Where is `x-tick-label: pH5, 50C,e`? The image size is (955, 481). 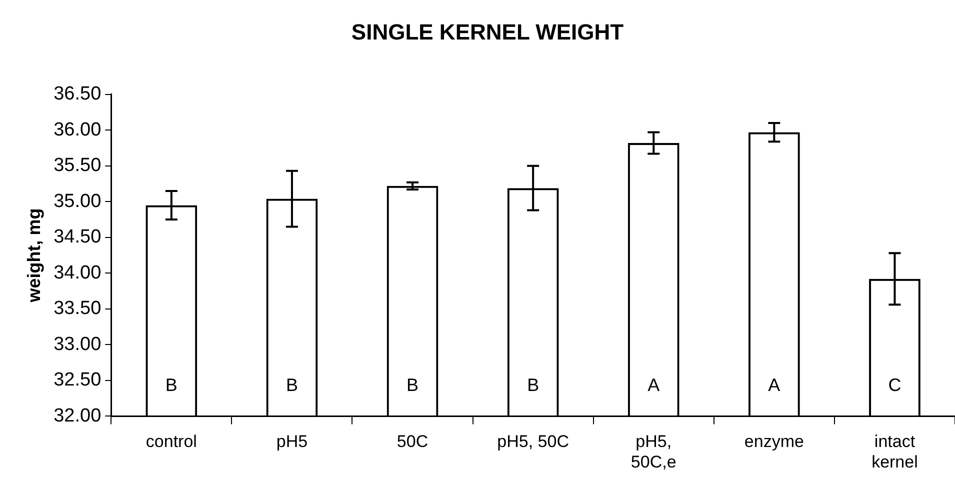 x-tick-label: pH5, 50C,e is located at coordinates (653, 452).